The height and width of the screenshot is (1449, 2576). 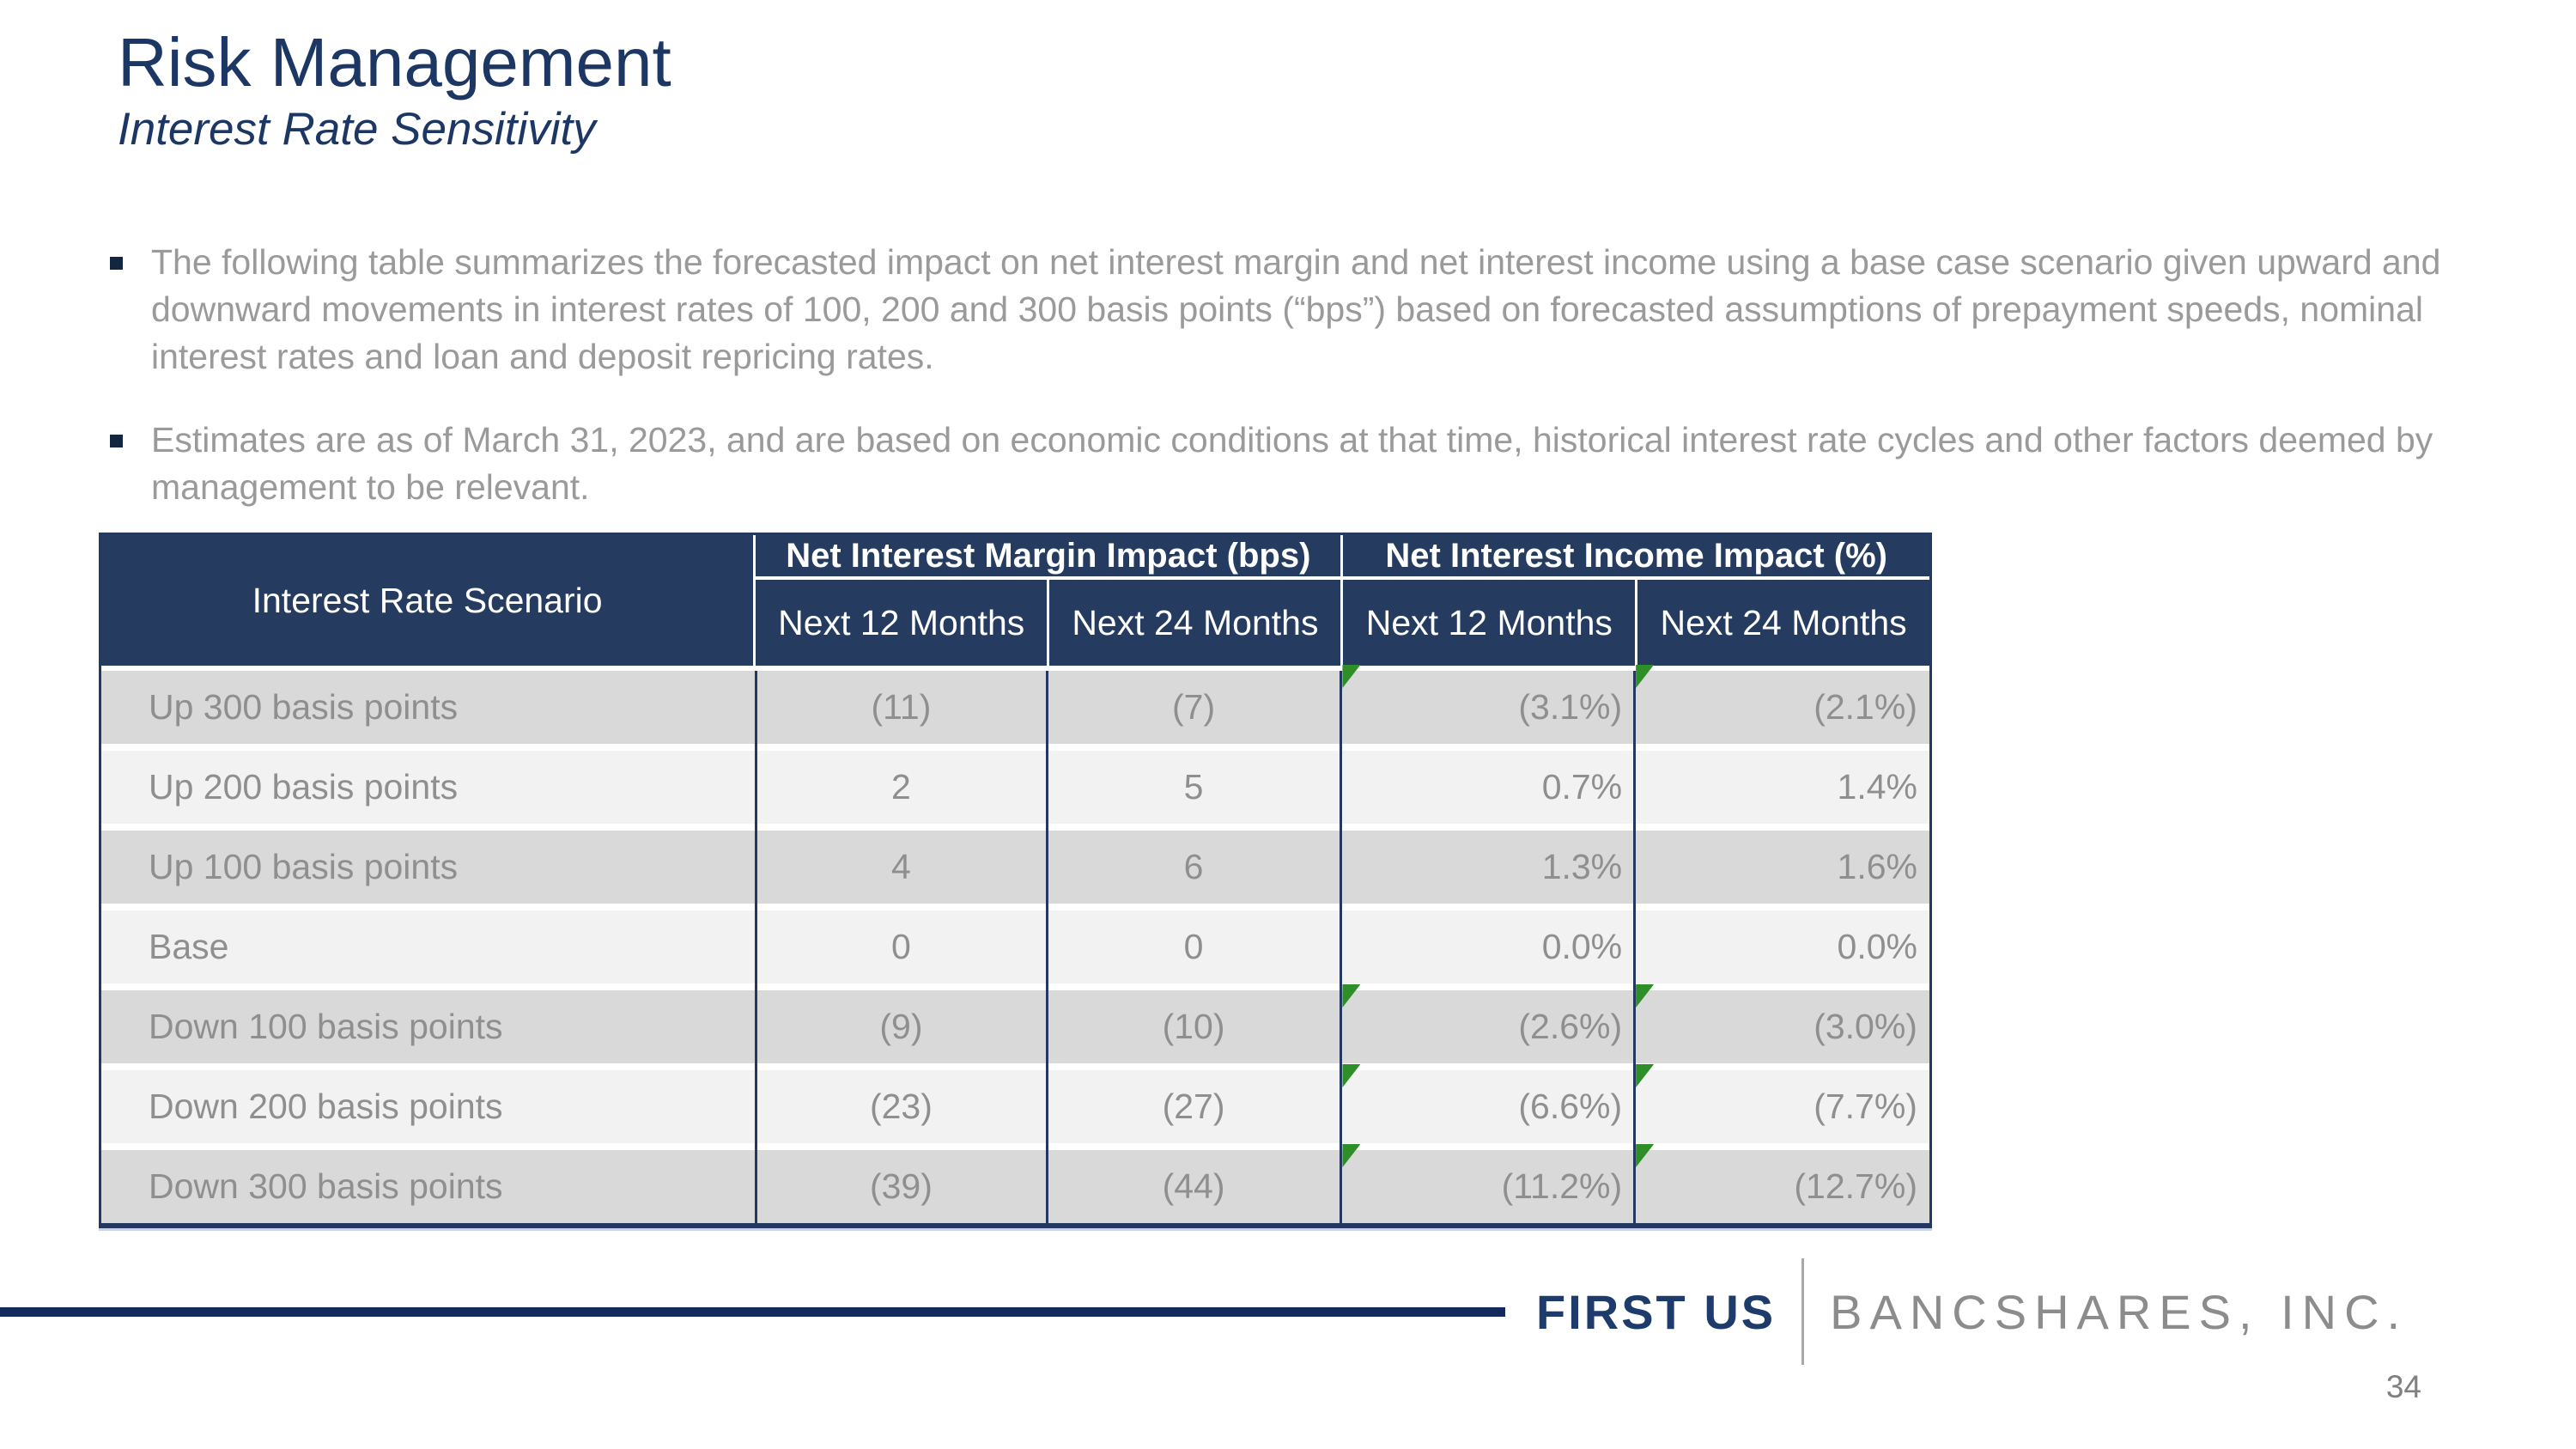 I want to click on cell-nim-next-12-months: (9), so click(x=902, y=1026).